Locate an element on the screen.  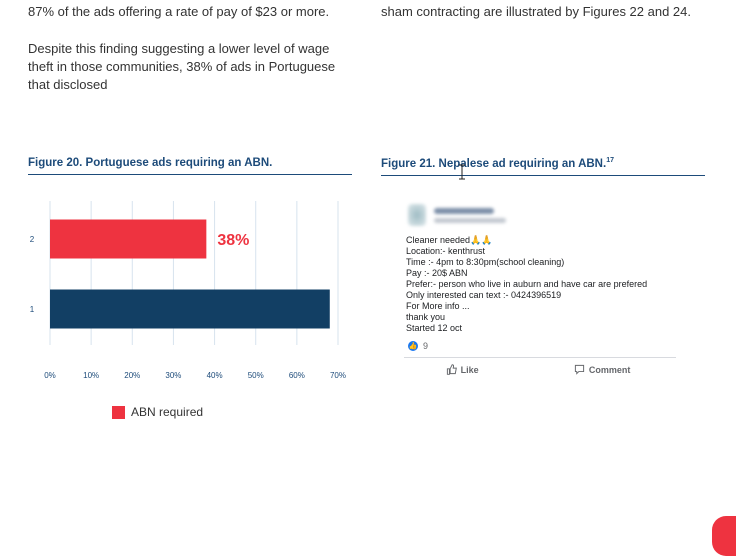
thumbs-up-icon is located at coordinates (451, 369).